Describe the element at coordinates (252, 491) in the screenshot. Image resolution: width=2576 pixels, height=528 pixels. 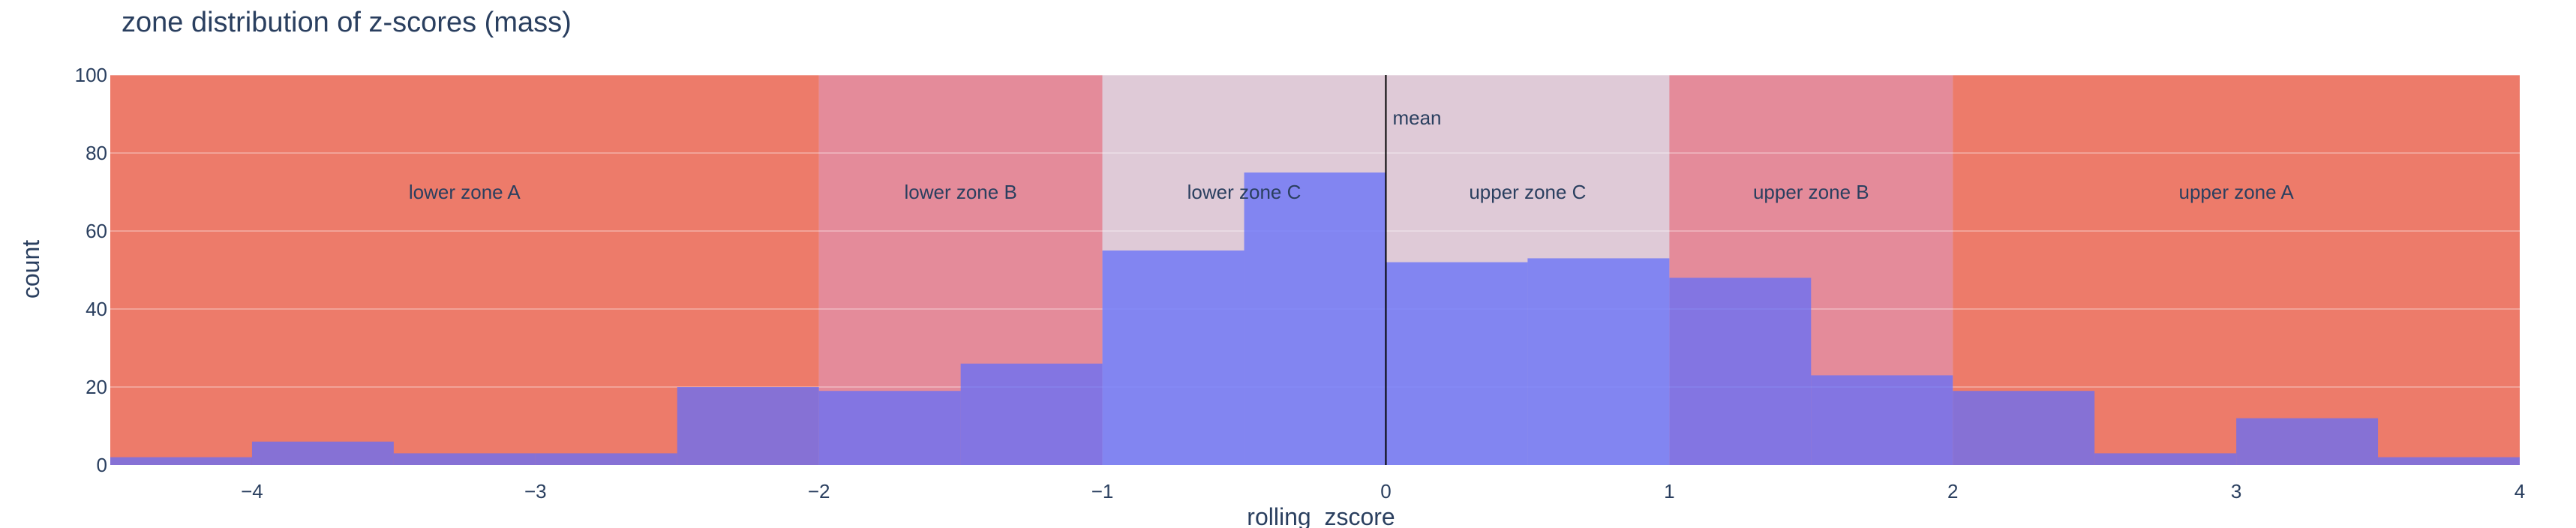
I see `x-tick-label: −4` at that location.